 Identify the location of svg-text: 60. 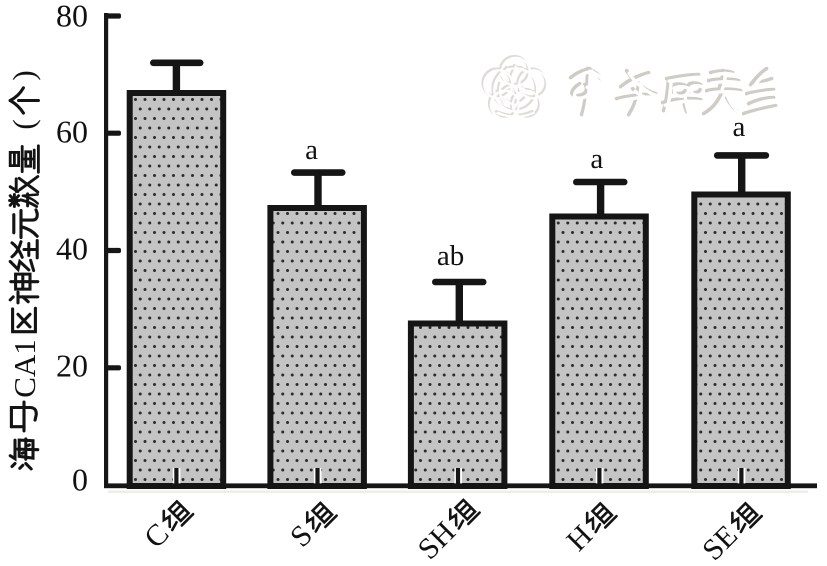
(72, 132).